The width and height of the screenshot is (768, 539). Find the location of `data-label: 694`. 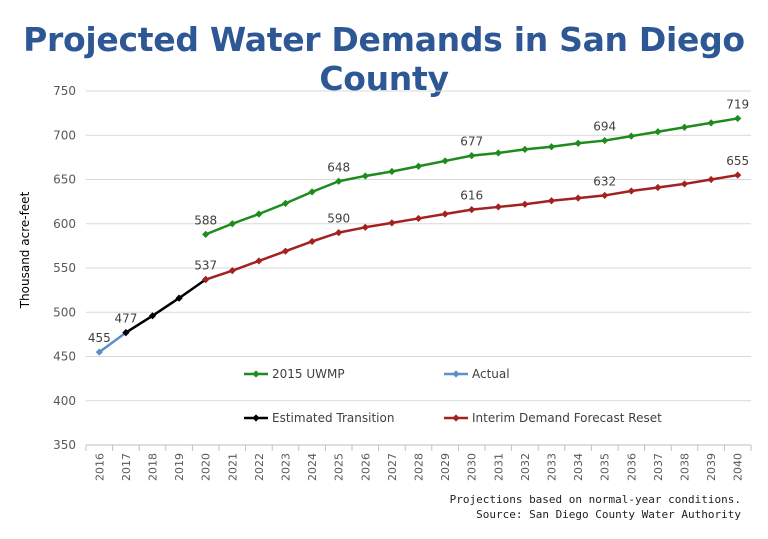

data-label: 694 is located at coordinates (604, 127).